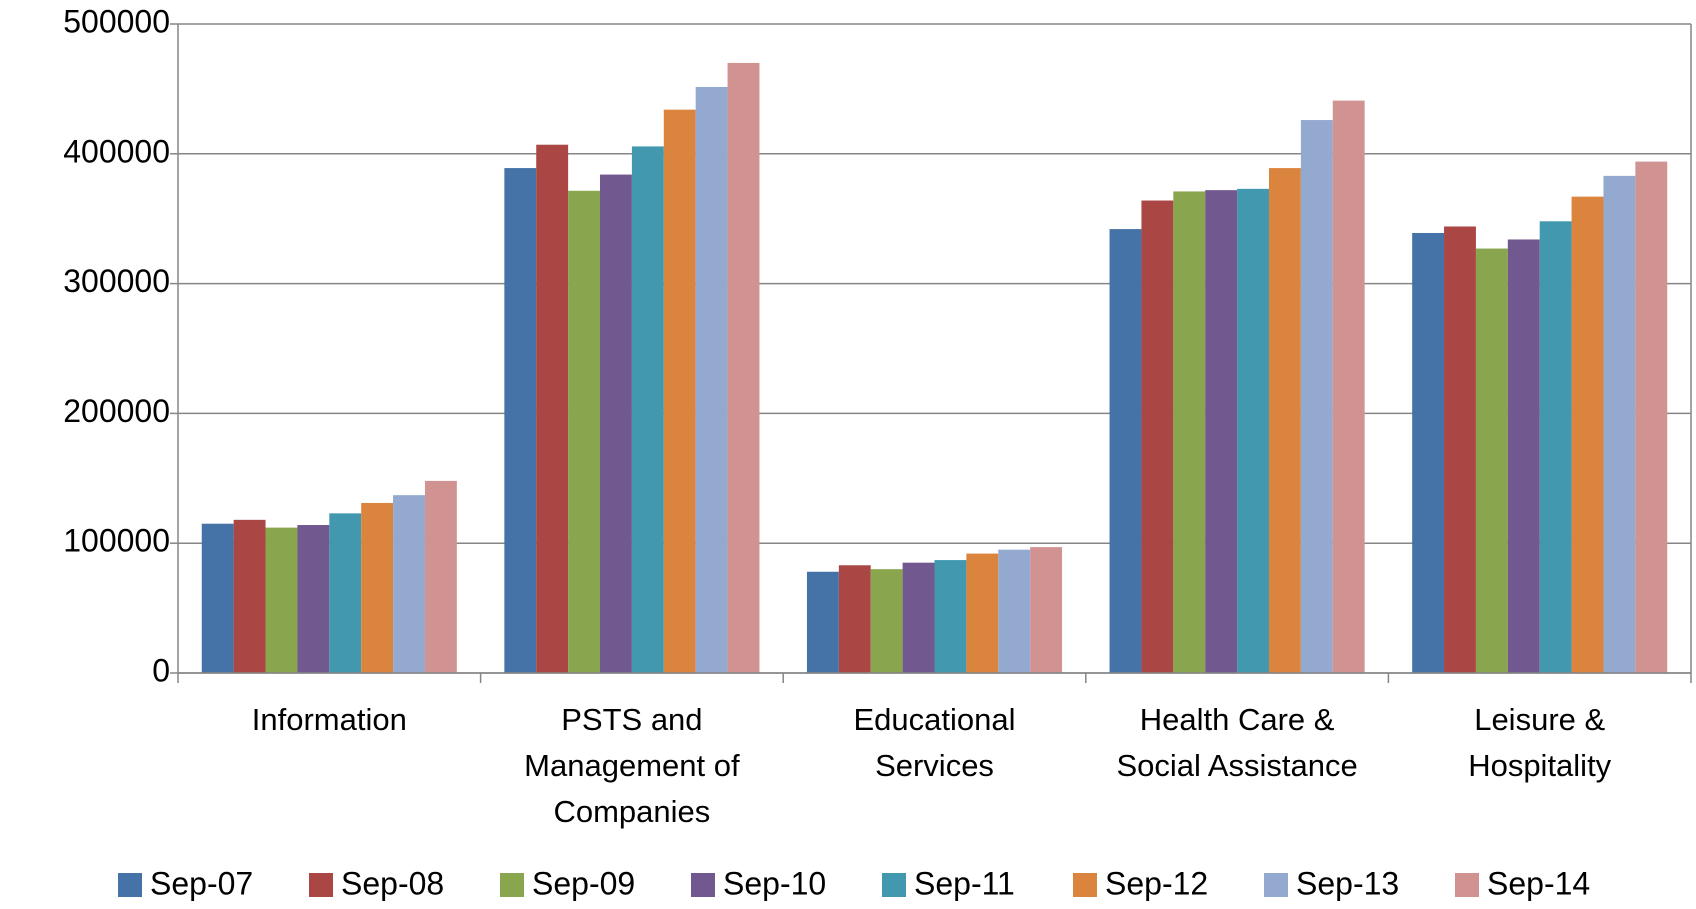  What do you see at coordinates (1540, 742) in the screenshot?
I see `x-tick-label: Leisure & Hospitality` at bounding box center [1540, 742].